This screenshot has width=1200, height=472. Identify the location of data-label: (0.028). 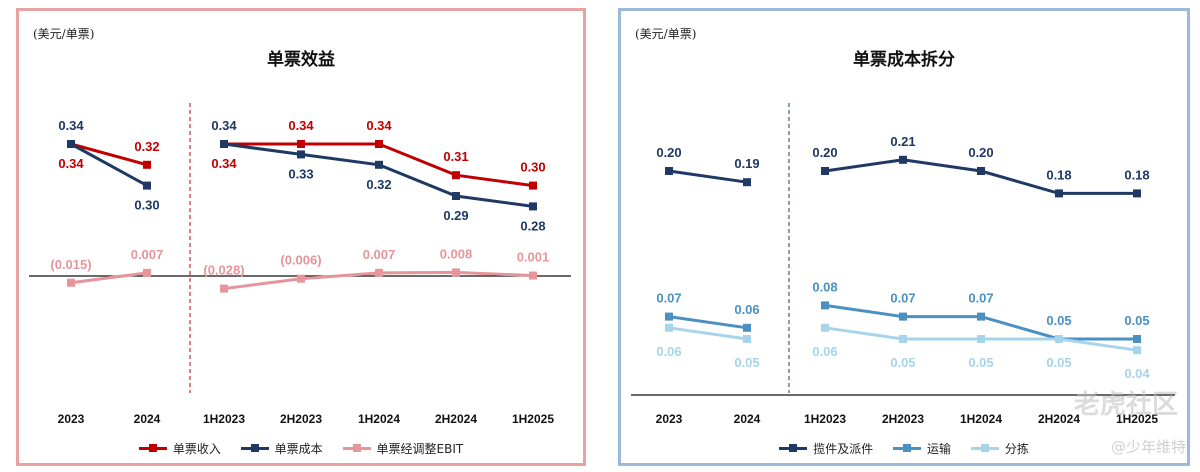
(223, 270).